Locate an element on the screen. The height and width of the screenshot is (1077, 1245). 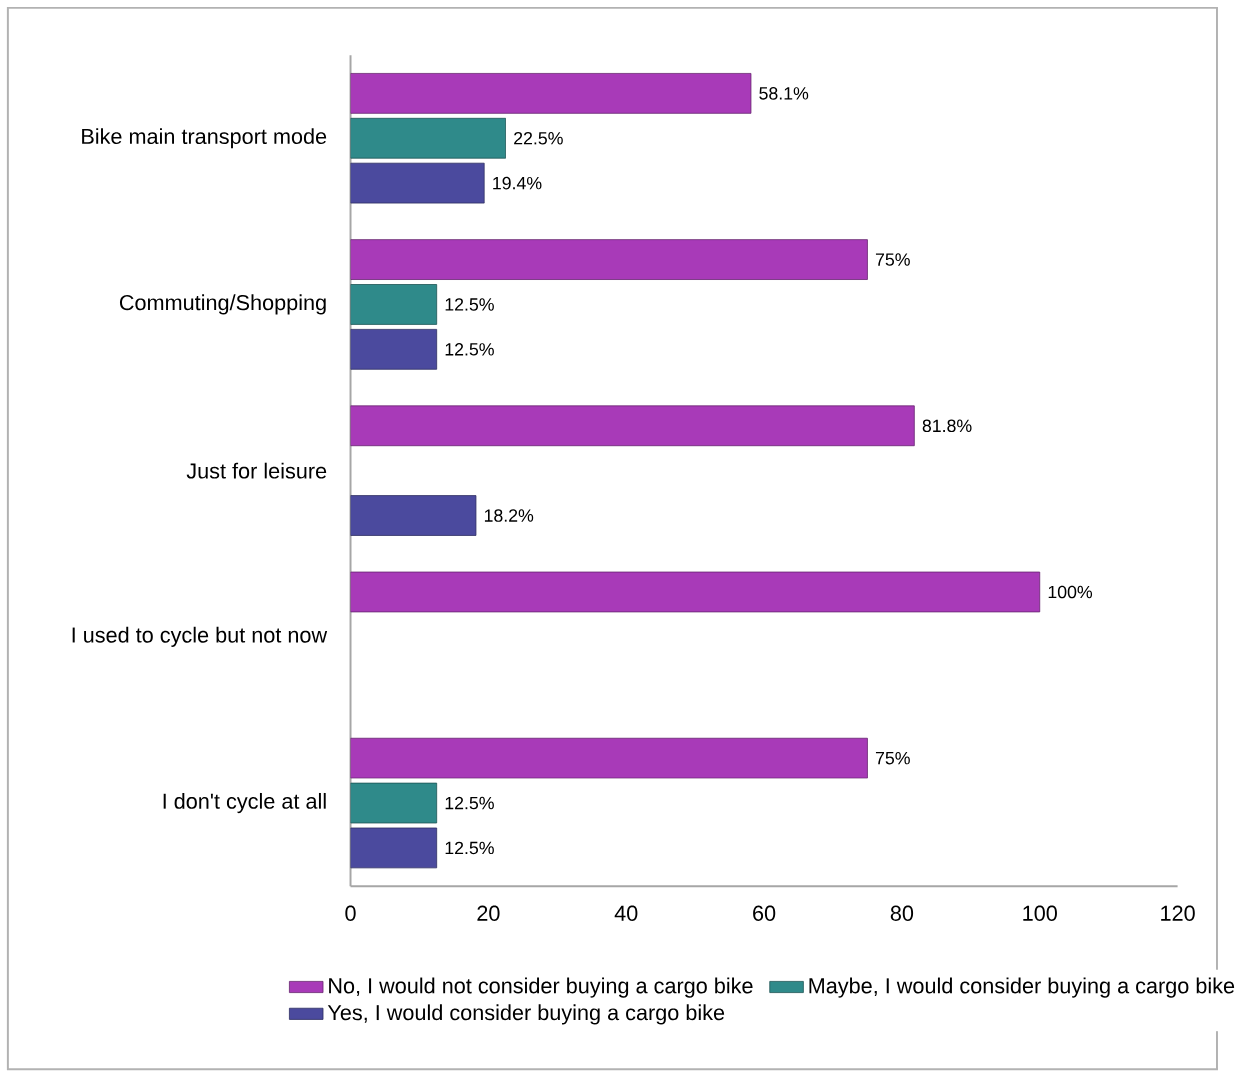
data-label: 18.2% is located at coordinates (509, 515).